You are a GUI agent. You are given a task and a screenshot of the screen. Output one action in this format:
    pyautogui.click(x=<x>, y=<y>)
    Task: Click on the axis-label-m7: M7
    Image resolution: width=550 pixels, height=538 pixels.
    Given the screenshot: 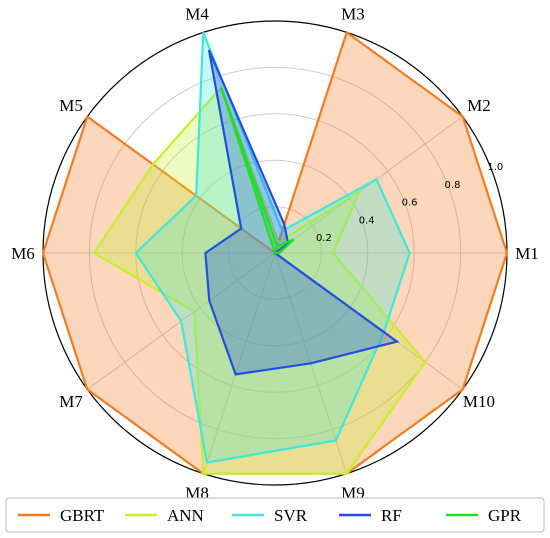 What is the action you would take?
    pyautogui.click(x=71, y=401)
    